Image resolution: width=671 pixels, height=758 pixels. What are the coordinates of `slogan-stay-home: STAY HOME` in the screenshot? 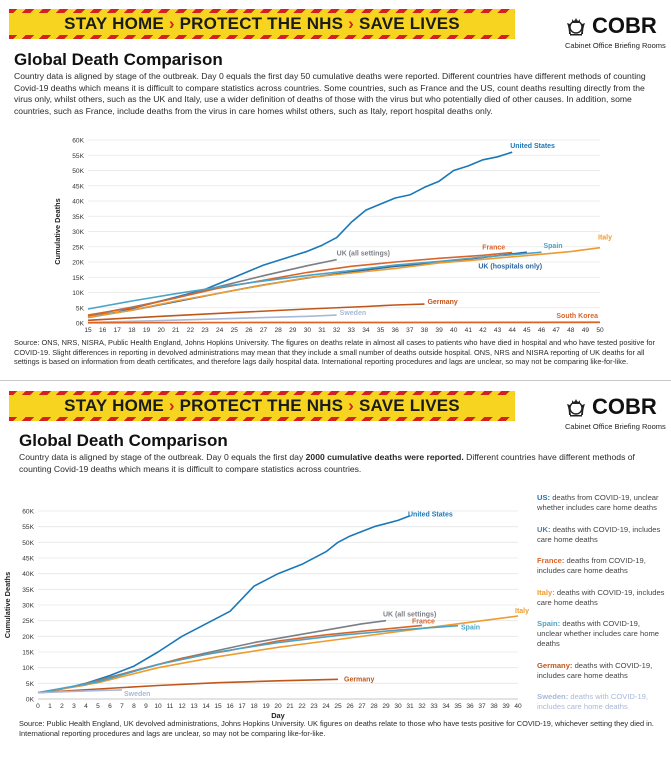 It's located at (114, 23).